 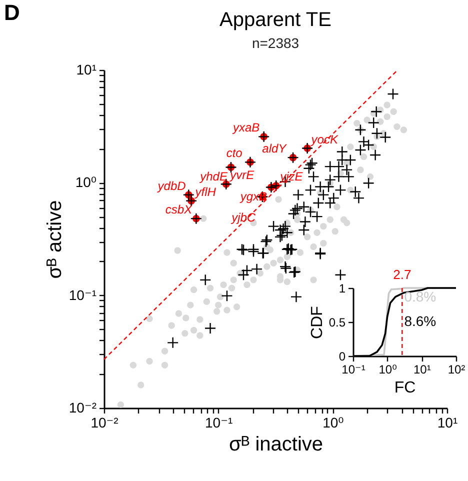 What do you see at coordinates (342, 357) in the screenshot?
I see `y-tick-label: 0` at bounding box center [342, 357].